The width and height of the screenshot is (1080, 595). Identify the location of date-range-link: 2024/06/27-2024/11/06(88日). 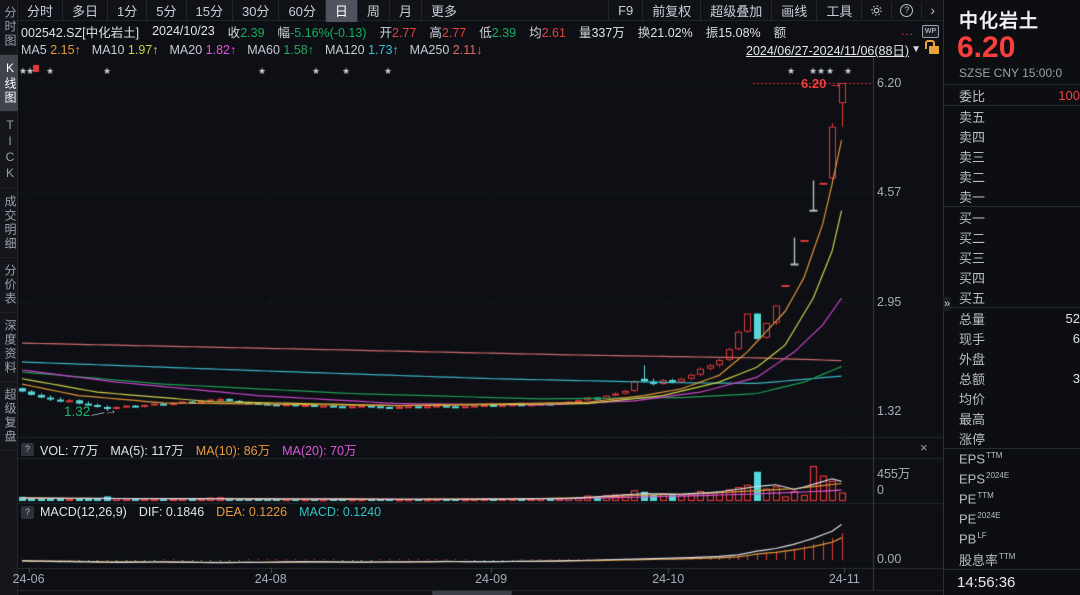
(828, 51).